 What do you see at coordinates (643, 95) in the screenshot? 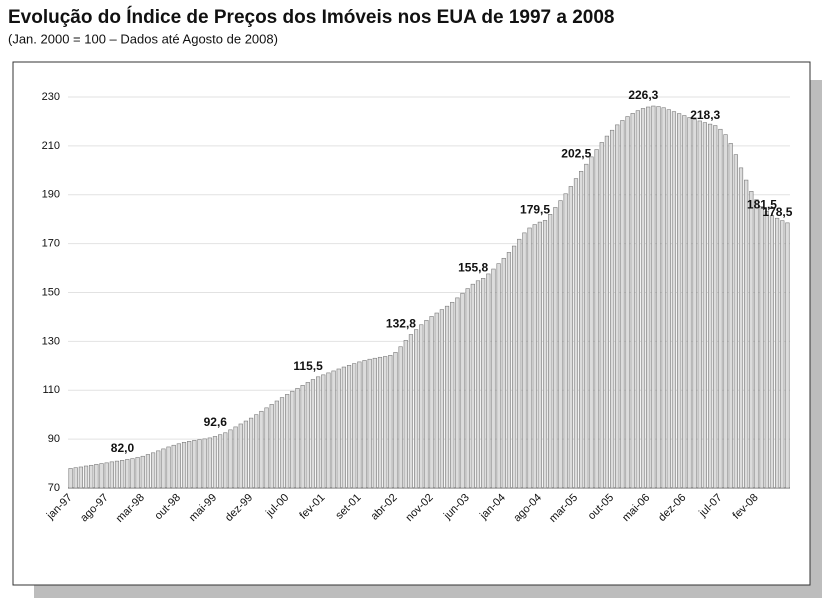
I see `value-label: 226,3` at bounding box center [643, 95].